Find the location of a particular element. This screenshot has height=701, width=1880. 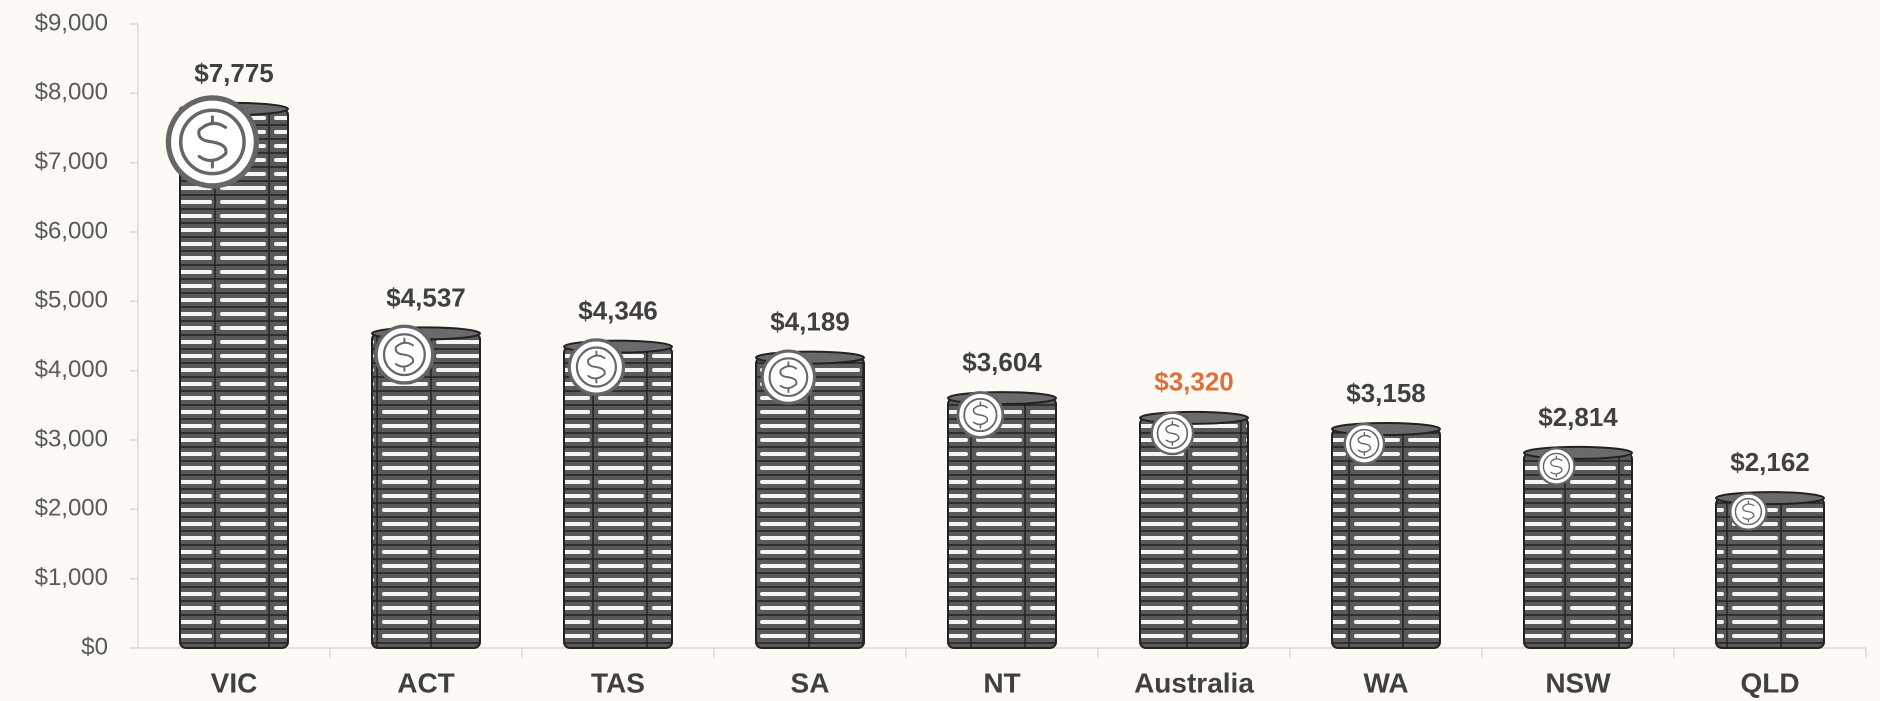

y-tick-label: $1,000 is located at coordinates (71, 577).